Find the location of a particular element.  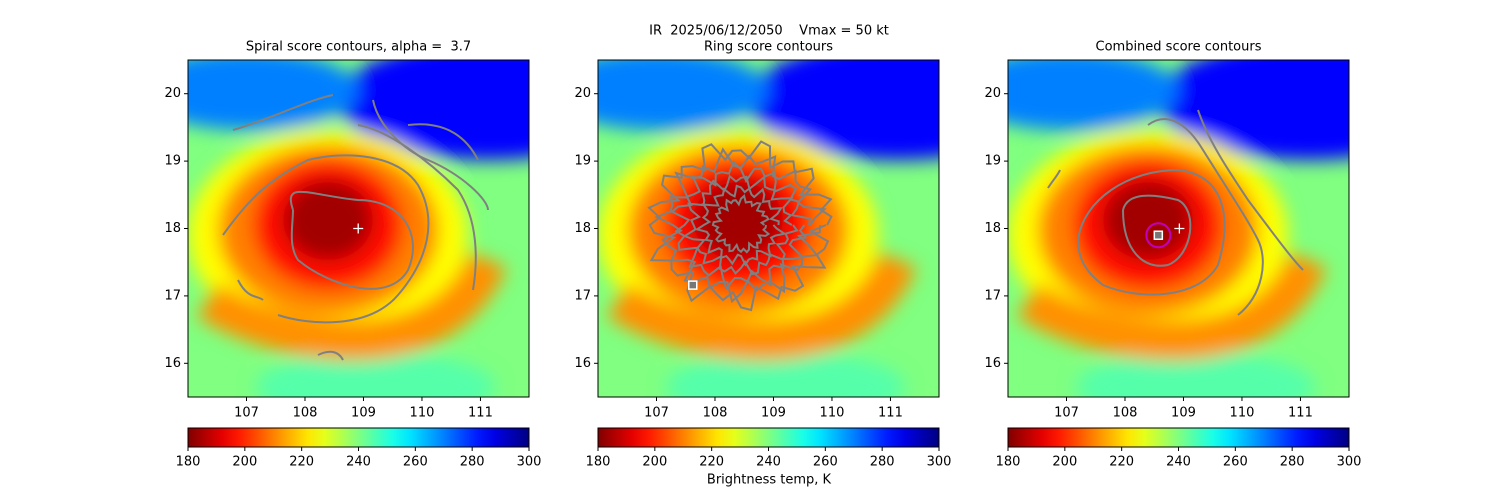

center-circle is located at coordinates (1158, 235).